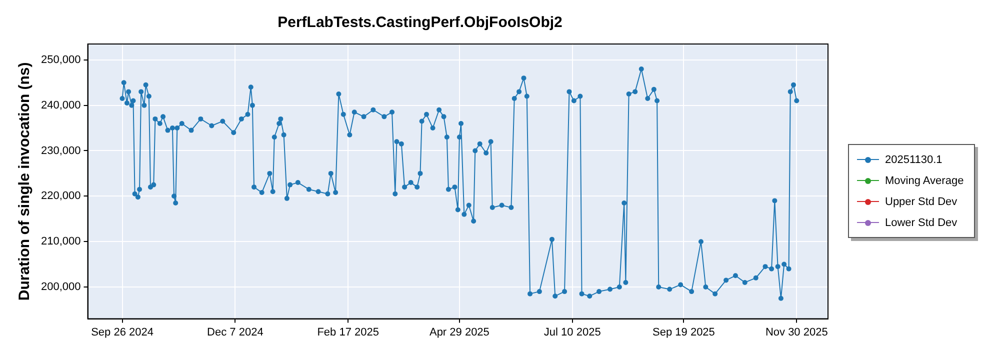 The height and width of the screenshot is (350, 1000). What do you see at coordinates (235, 332) in the screenshot?
I see `x-tick-label: Dec 7 2024` at bounding box center [235, 332].